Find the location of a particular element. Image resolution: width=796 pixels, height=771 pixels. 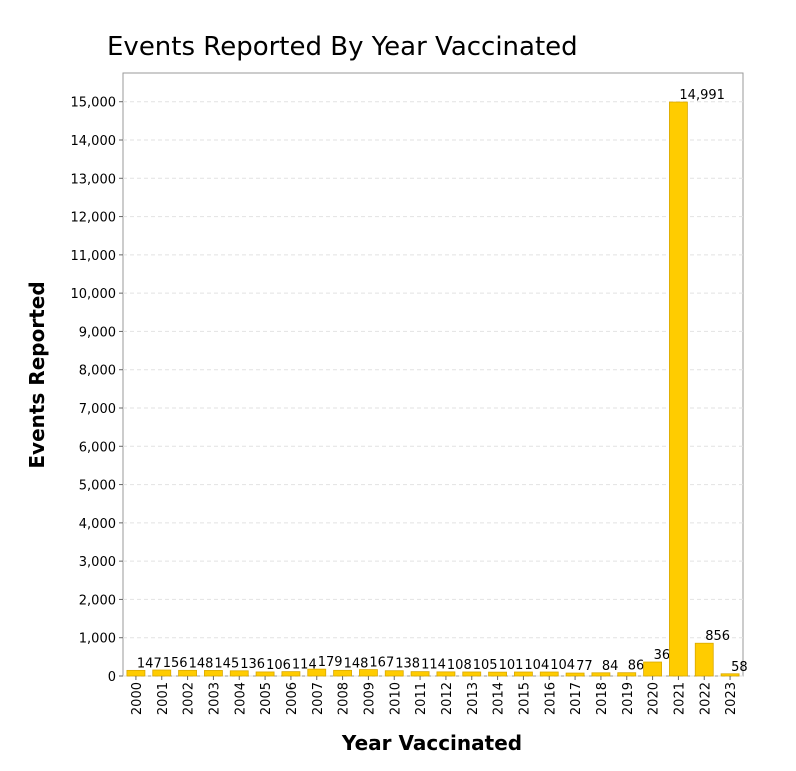

value-label: 147 is located at coordinates (149, 663).